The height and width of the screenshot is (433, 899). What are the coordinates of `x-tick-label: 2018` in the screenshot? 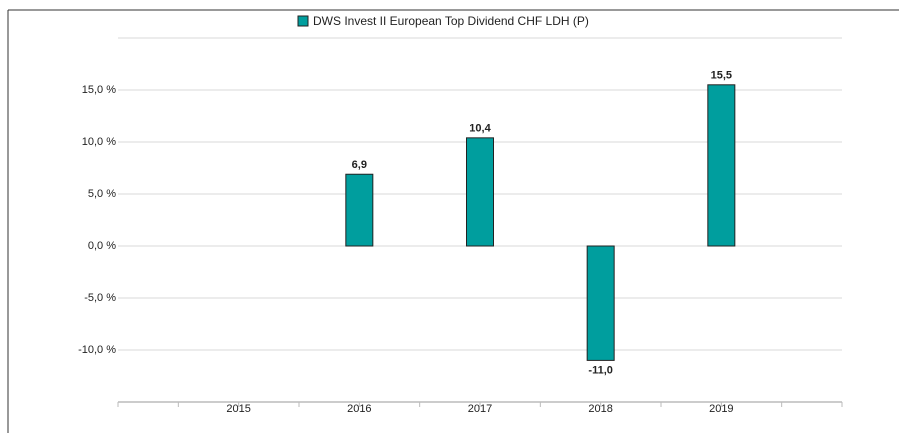 It's located at (600, 409).